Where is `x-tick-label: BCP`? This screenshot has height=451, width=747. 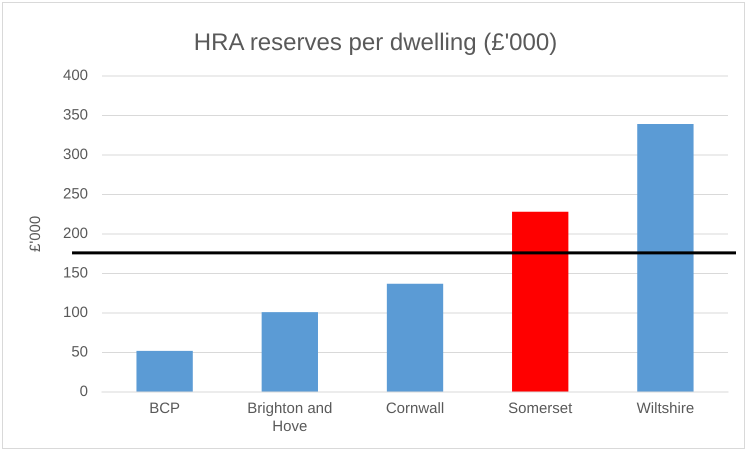 x-tick-label: BCP is located at coordinates (164, 409).